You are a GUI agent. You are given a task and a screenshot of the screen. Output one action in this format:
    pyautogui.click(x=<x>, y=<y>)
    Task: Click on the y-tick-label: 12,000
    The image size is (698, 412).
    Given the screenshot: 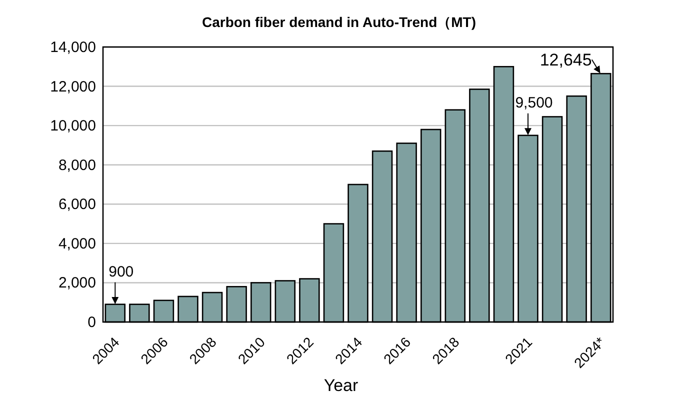 What is the action you would take?
    pyautogui.click(x=73, y=87)
    